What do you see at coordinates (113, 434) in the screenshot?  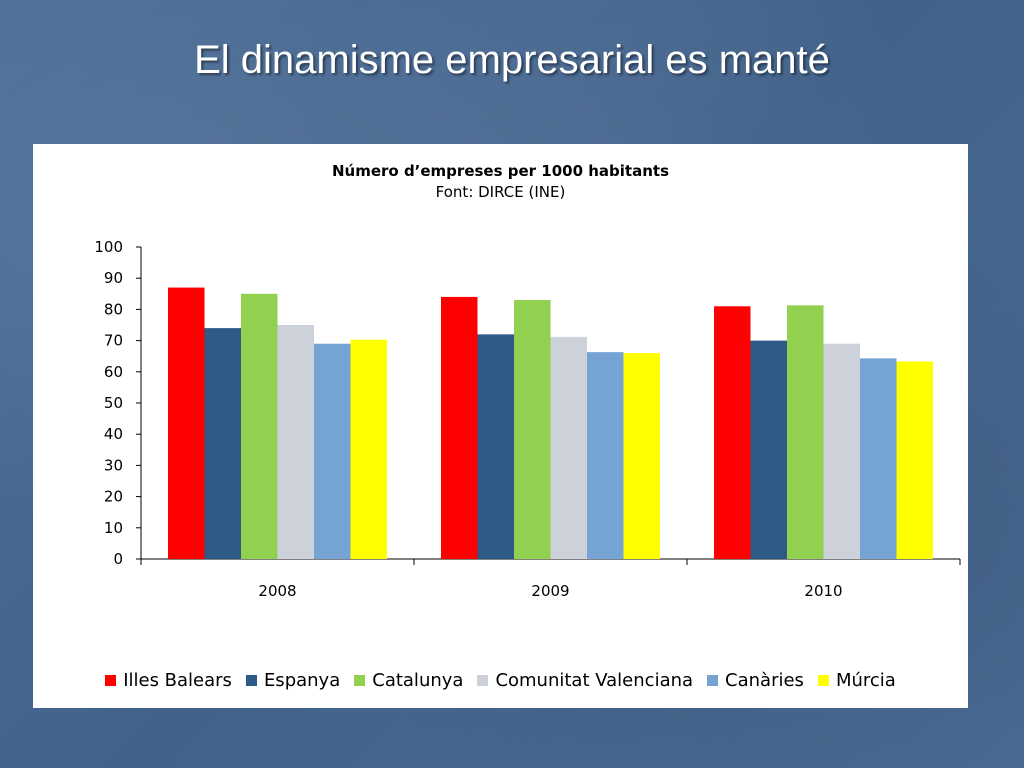 I see `y-tick-label: 40` at bounding box center [113, 434].